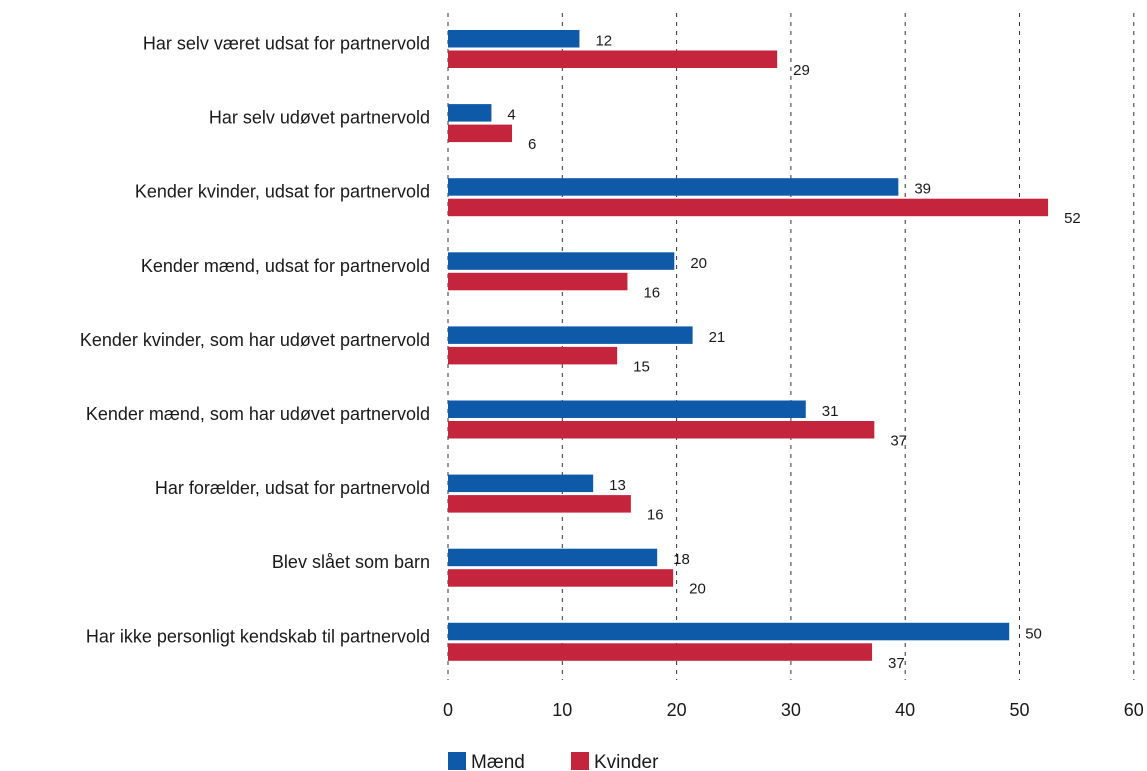  I want to click on legend-label-maend: Mænd, so click(498, 761).